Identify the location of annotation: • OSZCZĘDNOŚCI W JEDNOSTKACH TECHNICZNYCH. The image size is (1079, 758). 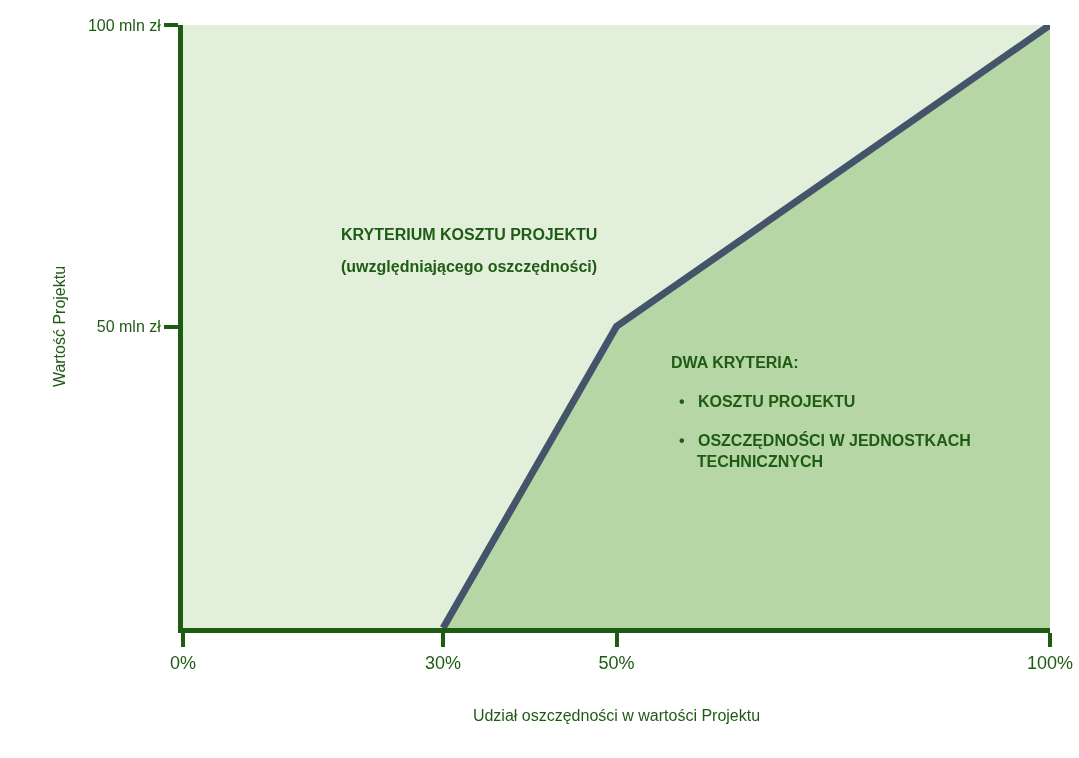
(825, 450).